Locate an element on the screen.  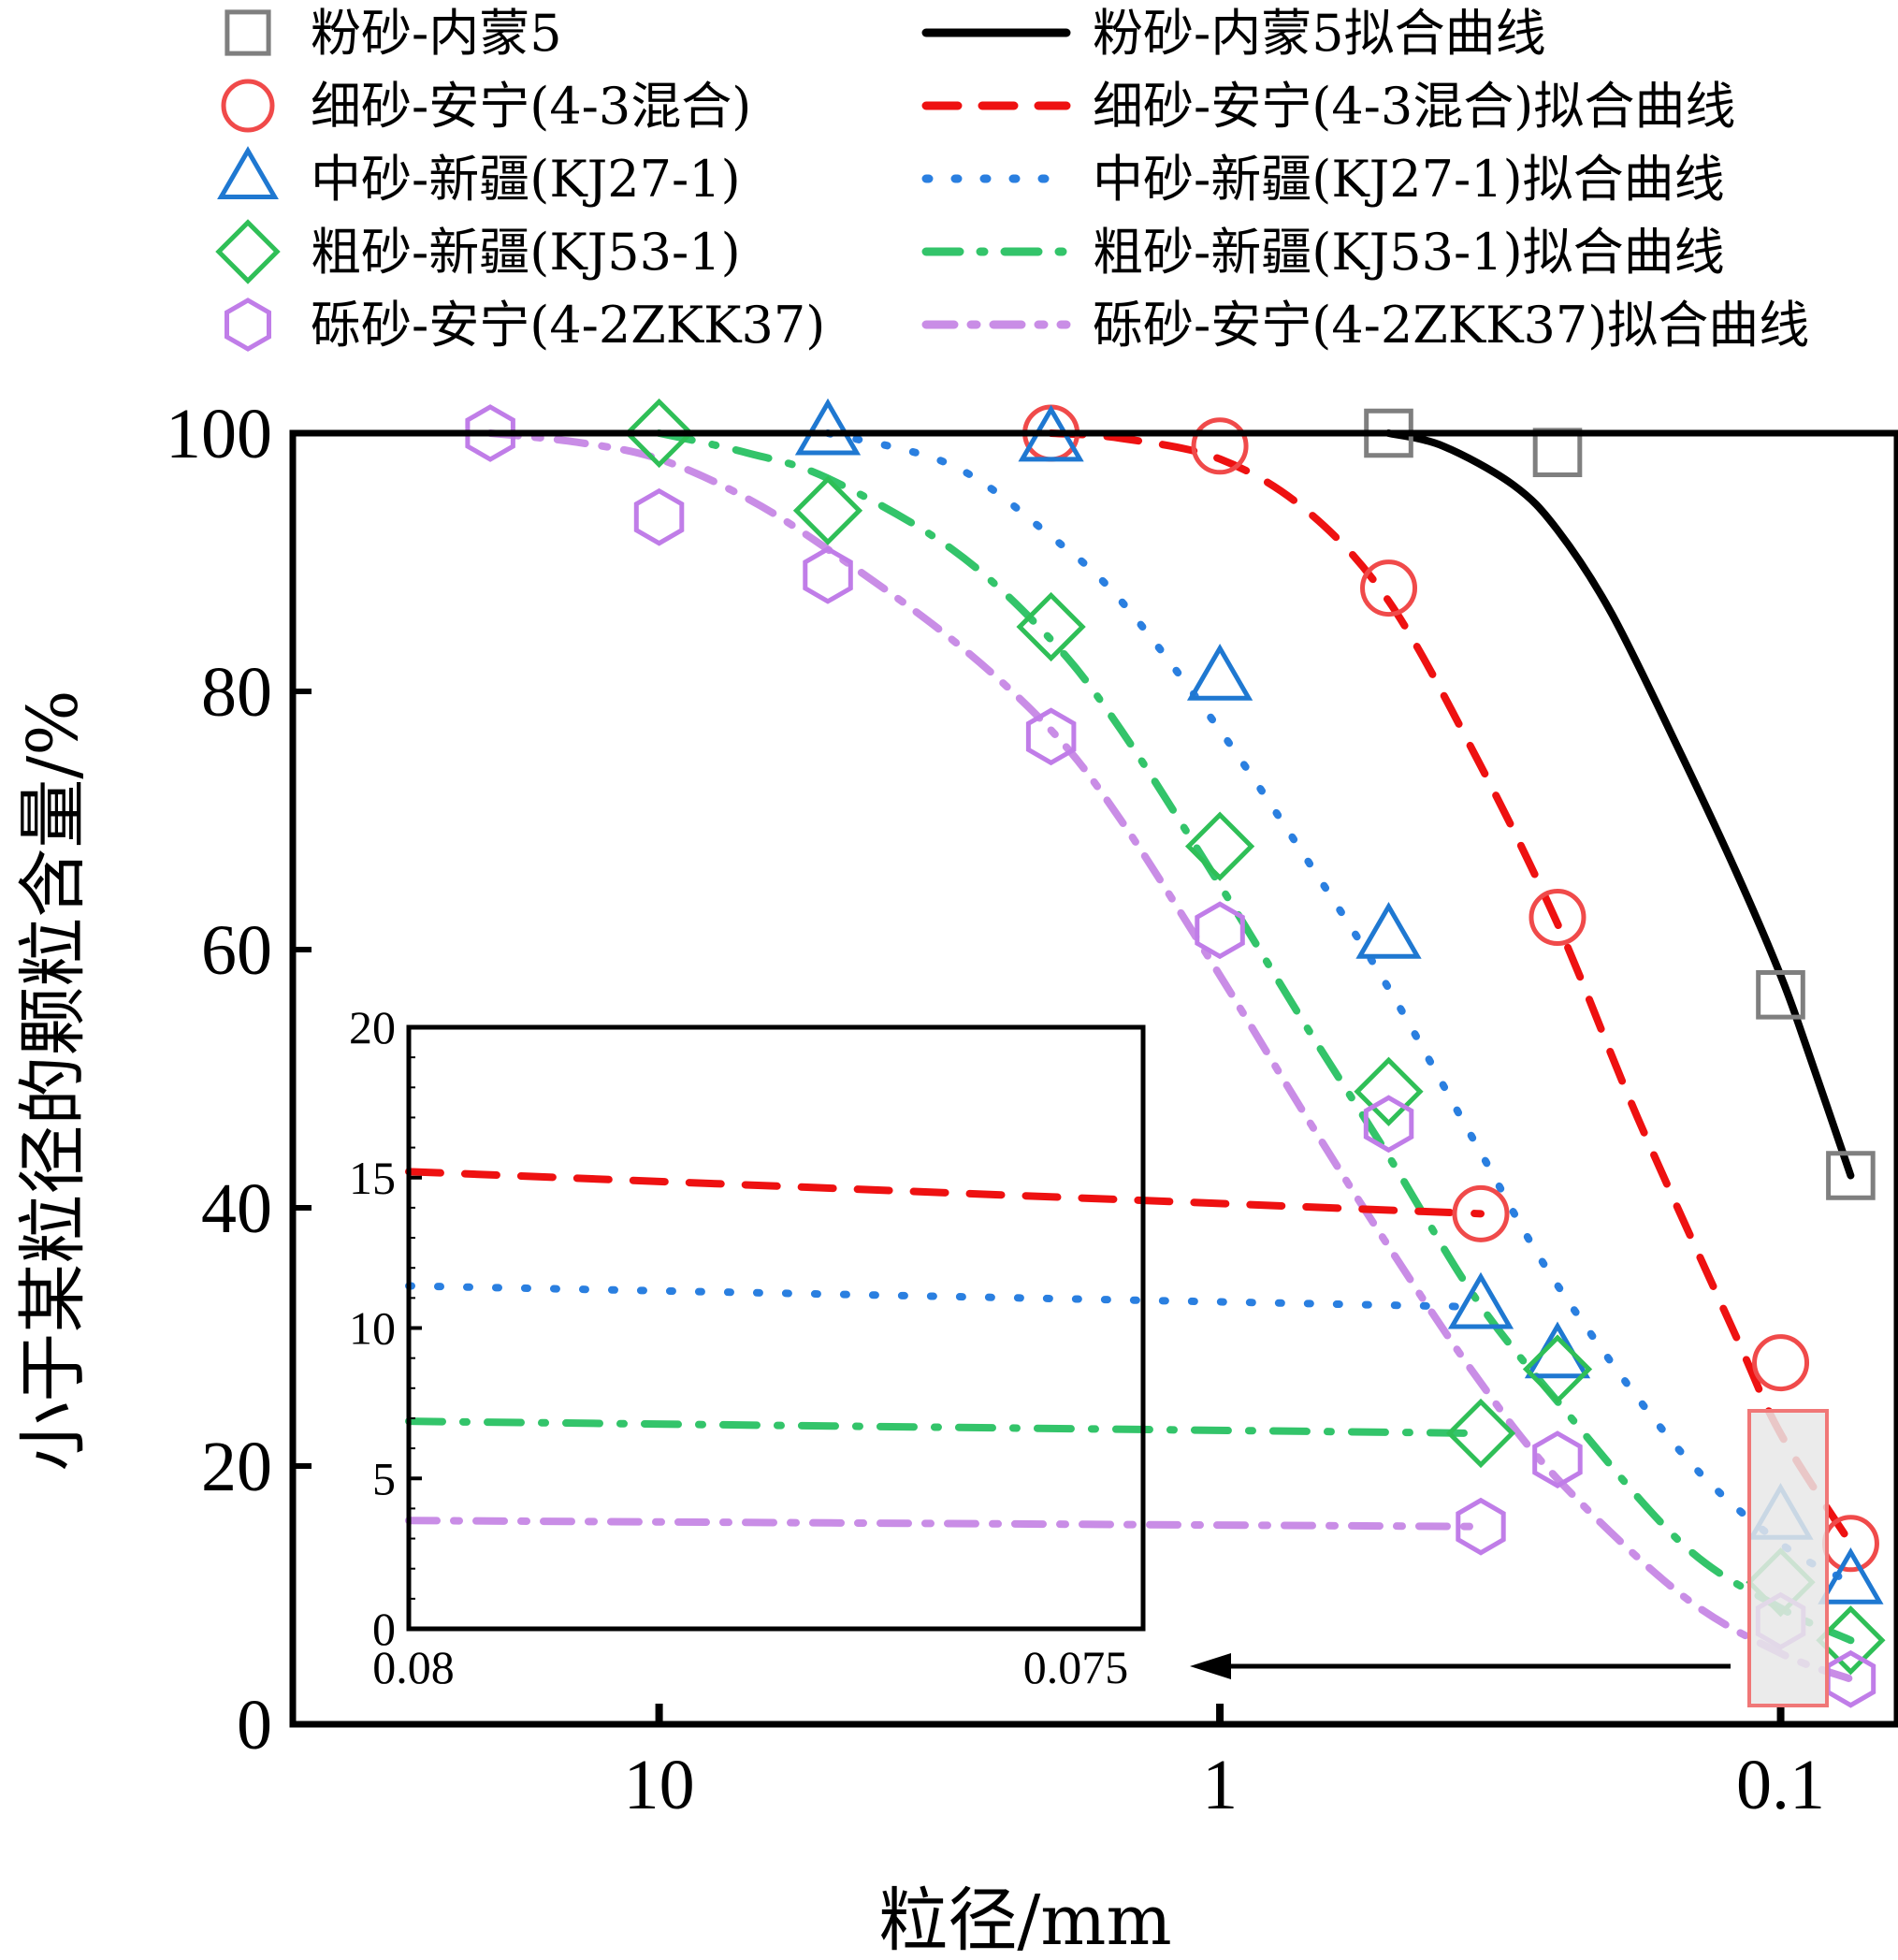
legend-marker-triangle is located at coordinates (248, 172).